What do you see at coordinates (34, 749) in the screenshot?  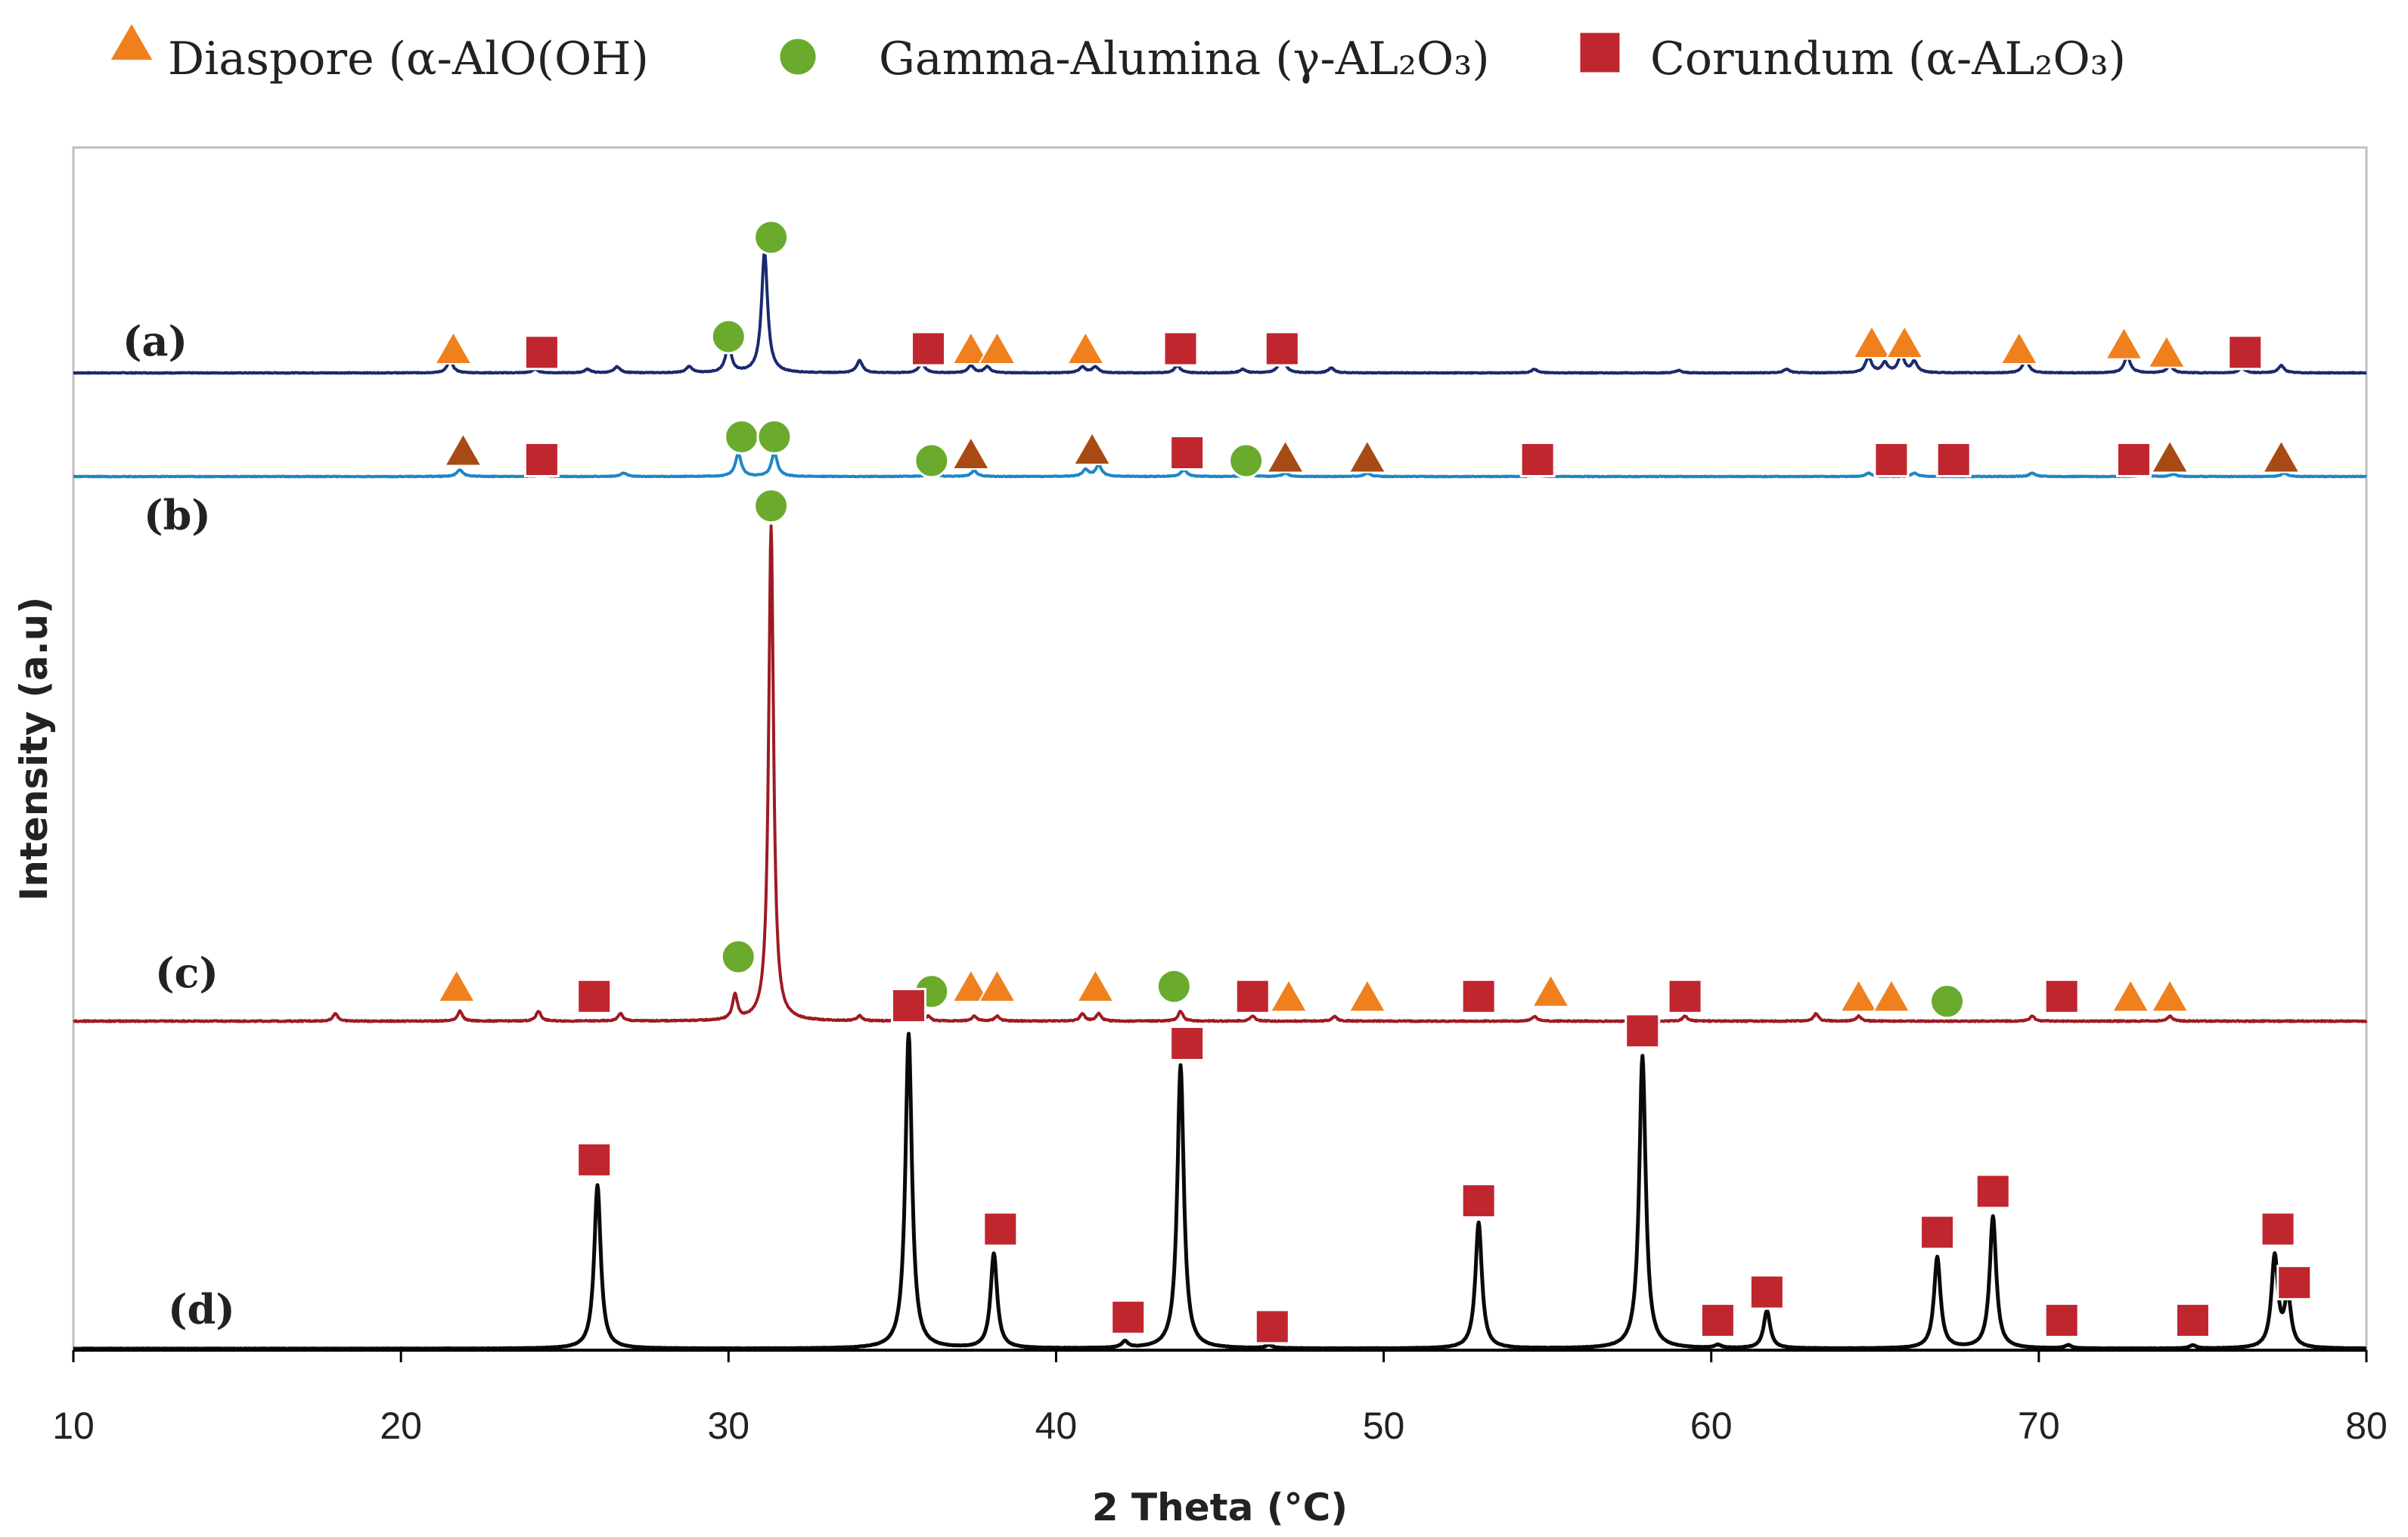 I see `y-axis-title: Intensity (a.u)` at bounding box center [34, 749].